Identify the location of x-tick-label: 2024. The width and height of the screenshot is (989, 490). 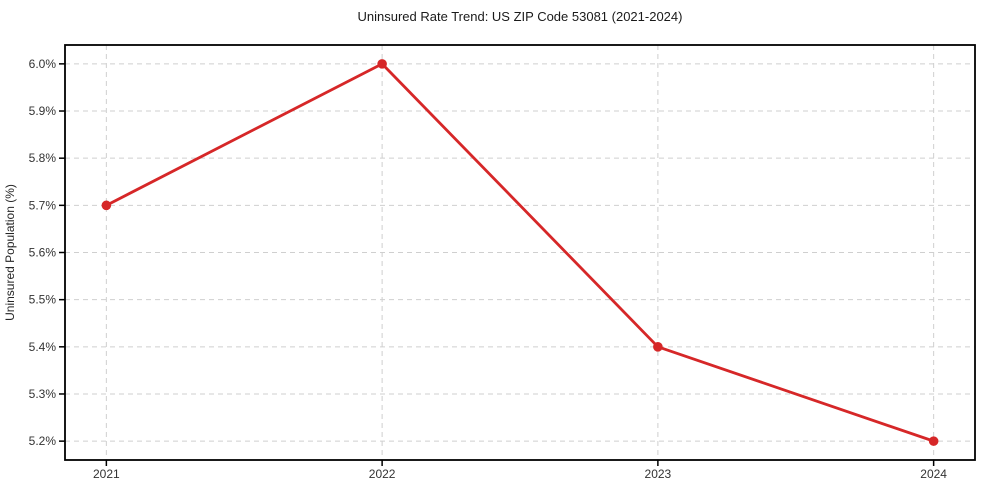
(933, 474).